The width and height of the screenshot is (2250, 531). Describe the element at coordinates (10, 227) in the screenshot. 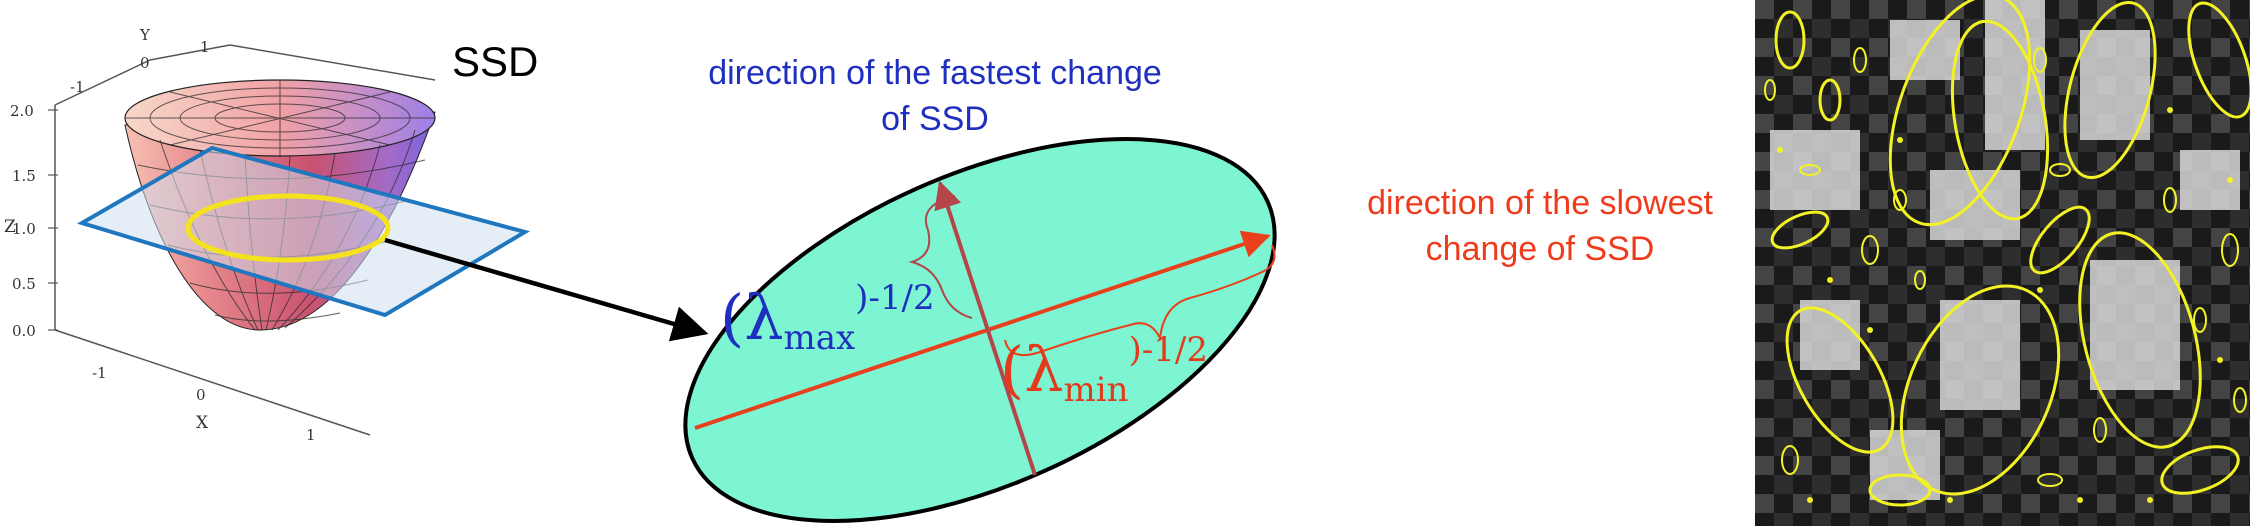

I see `z-axis-label: Z` at that location.